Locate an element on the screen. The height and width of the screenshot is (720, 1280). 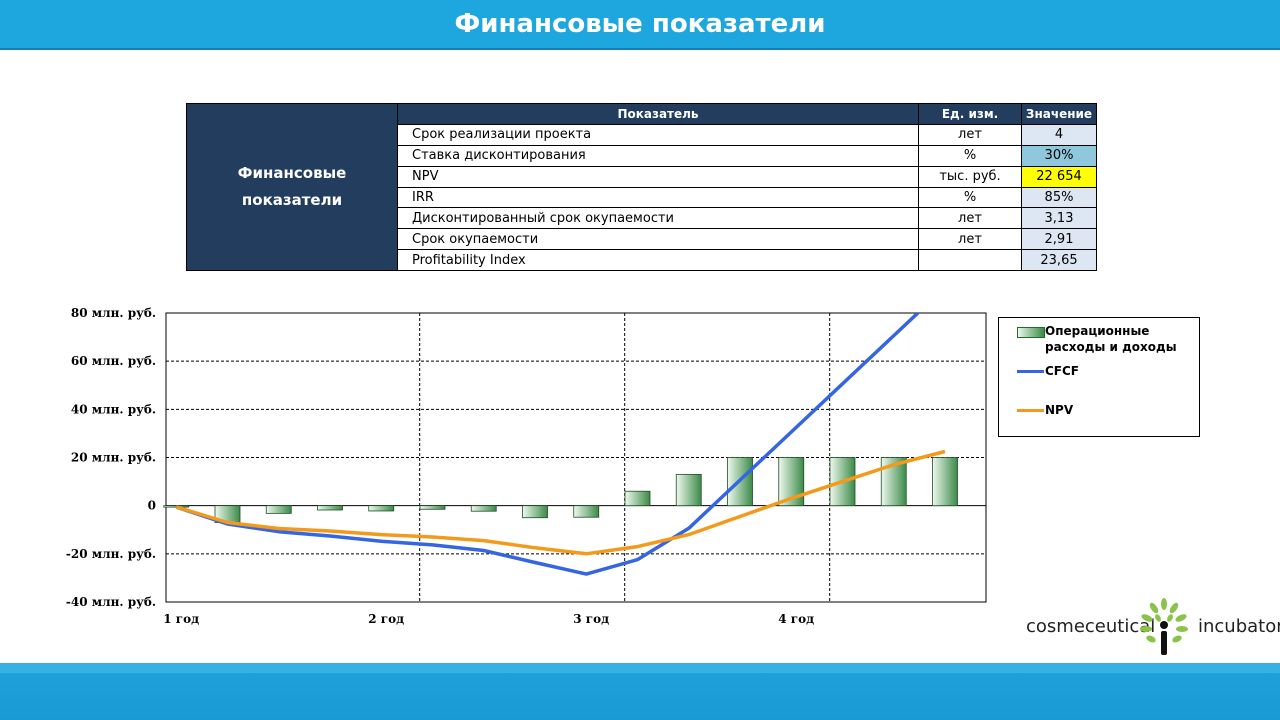
legend-bar-swatch is located at coordinates (1031, 332).